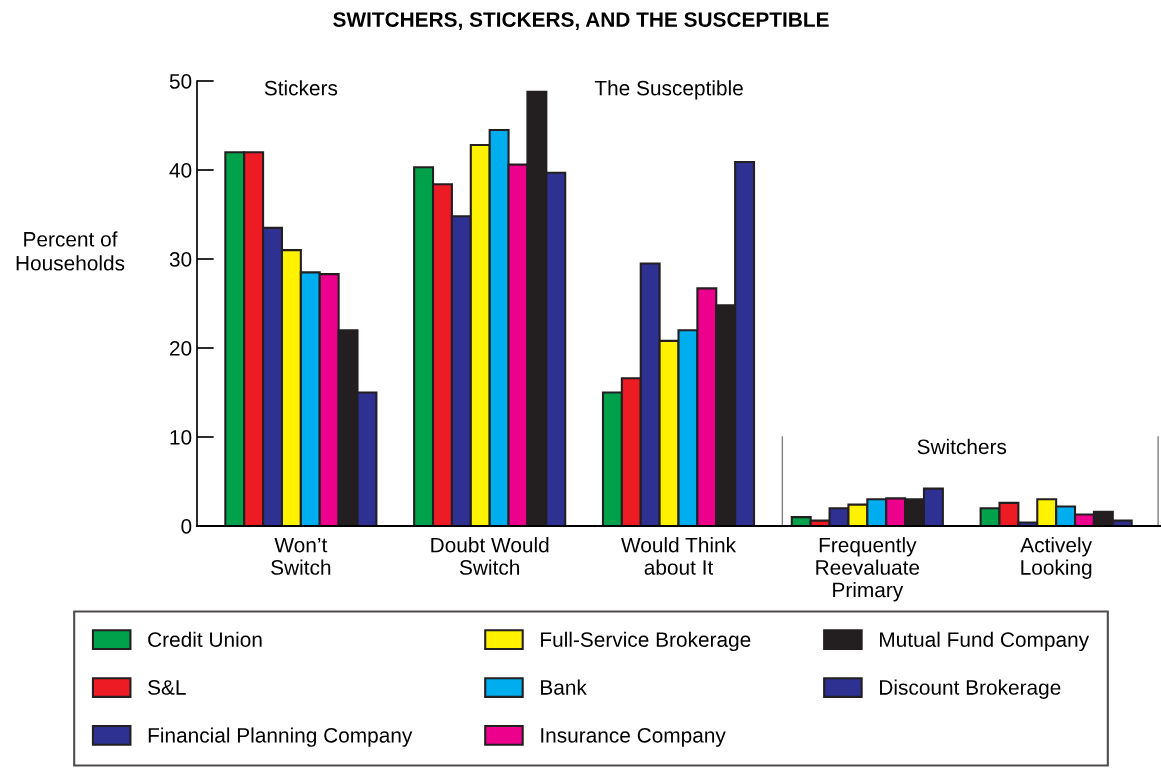 The height and width of the screenshot is (776, 1162). I want to click on y-tick-label: 50, so click(180, 81).